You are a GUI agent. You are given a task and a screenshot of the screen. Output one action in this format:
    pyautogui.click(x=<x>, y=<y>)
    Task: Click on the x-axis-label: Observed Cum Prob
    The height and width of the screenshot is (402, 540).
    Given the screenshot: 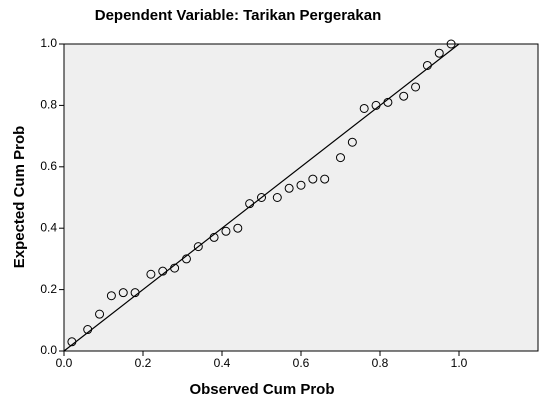 What is the action you would take?
    pyautogui.click(x=261, y=389)
    